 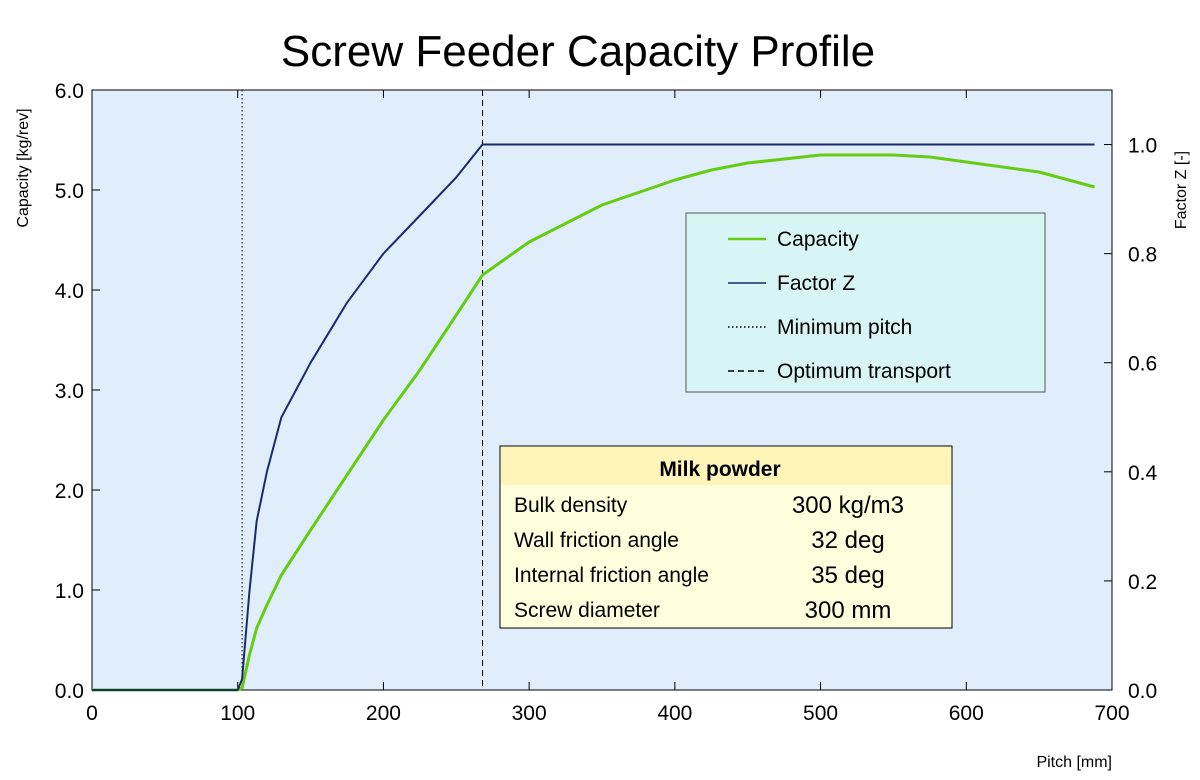 I want to click on legend-entry: Optimum transport, so click(x=864, y=371).